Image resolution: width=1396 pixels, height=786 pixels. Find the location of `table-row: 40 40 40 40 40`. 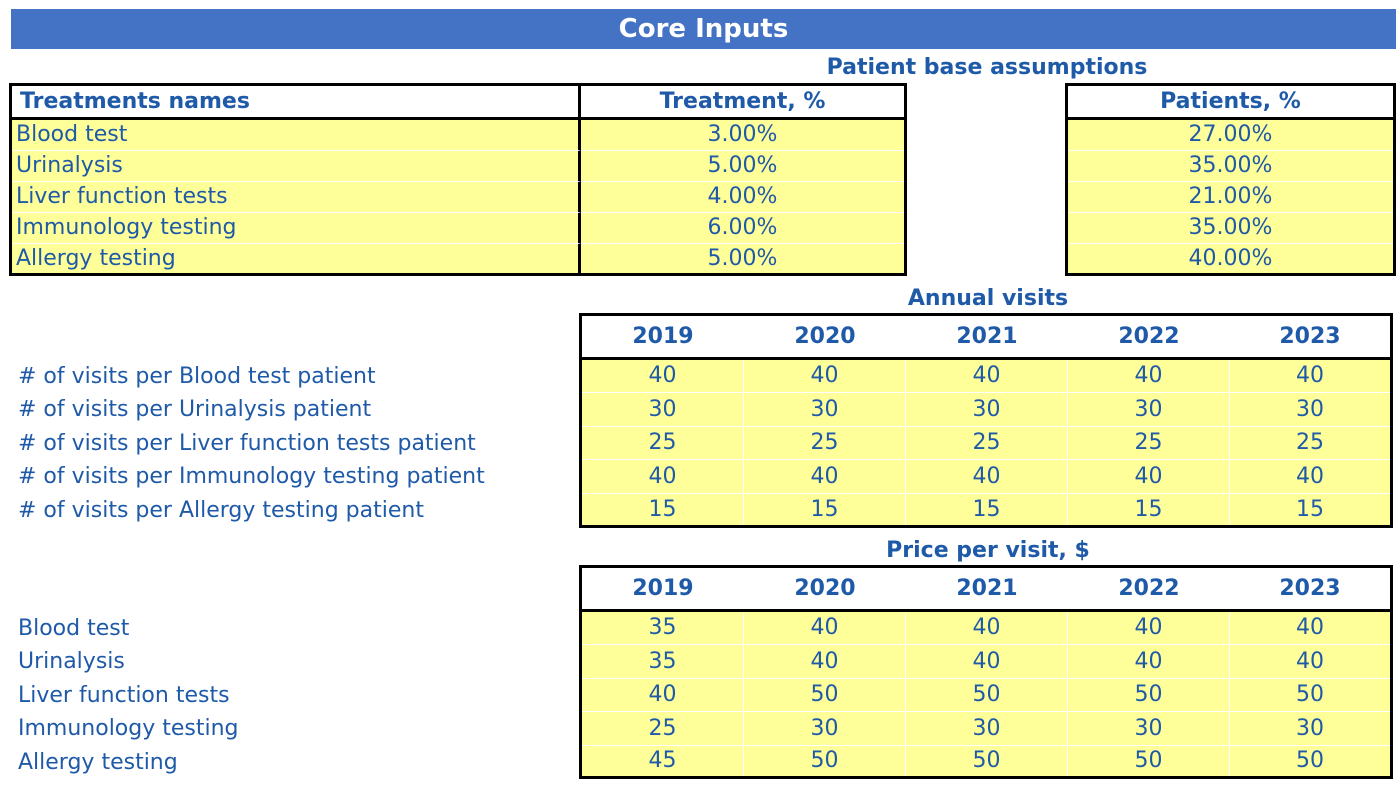

table-row: 40 40 40 40 40 is located at coordinates (986, 376).